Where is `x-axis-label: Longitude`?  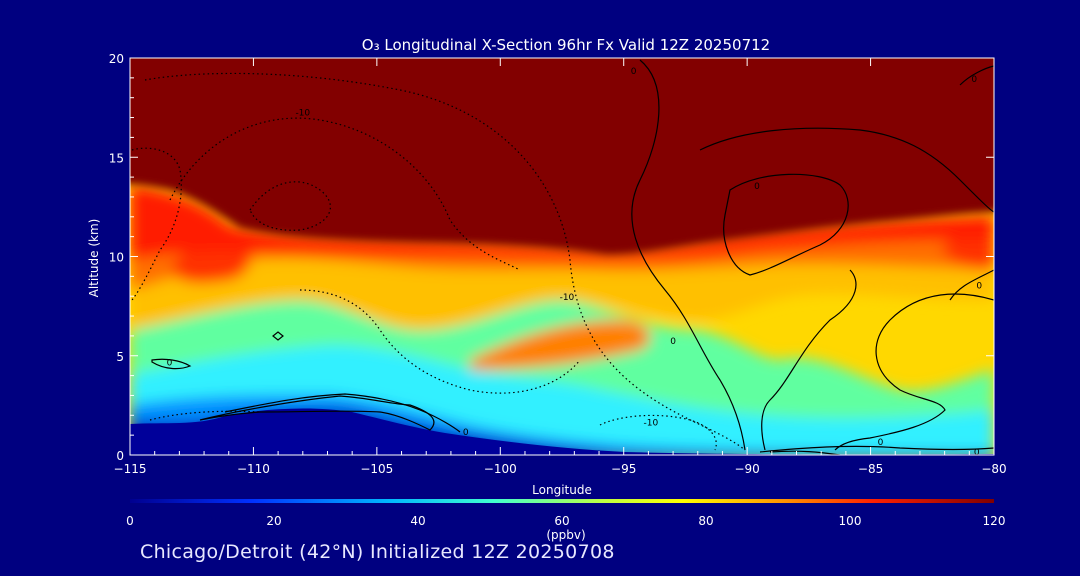
x-axis-label: Longitude is located at coordinates (562, 490).